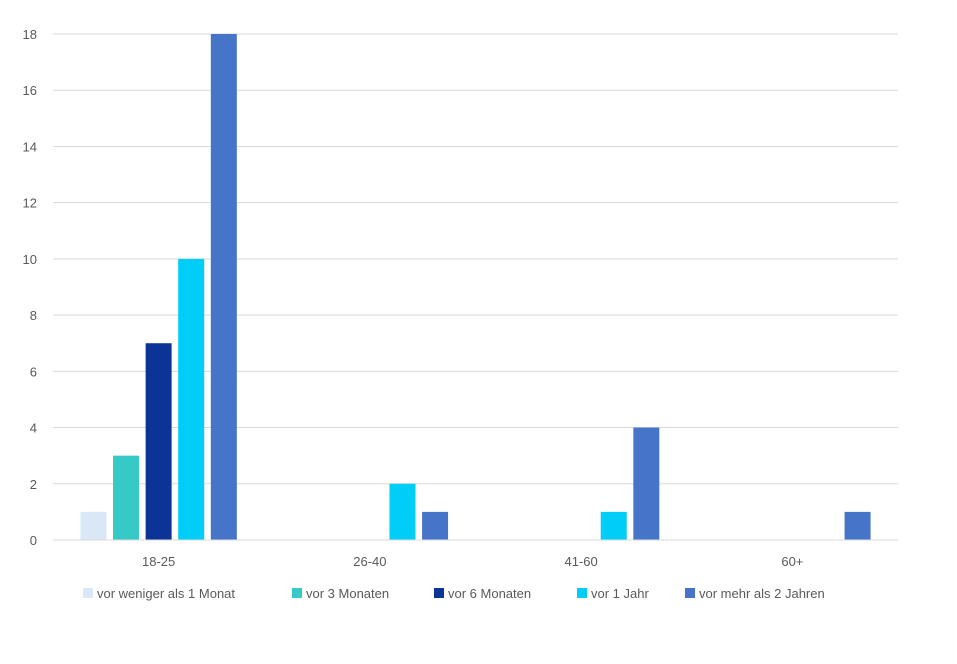 This screenshot has width=957, height=664. What do you see at coordinates (857, 525) in the screenshot?
I see `bar-60+-series-4` at bounding box center [857, 525].